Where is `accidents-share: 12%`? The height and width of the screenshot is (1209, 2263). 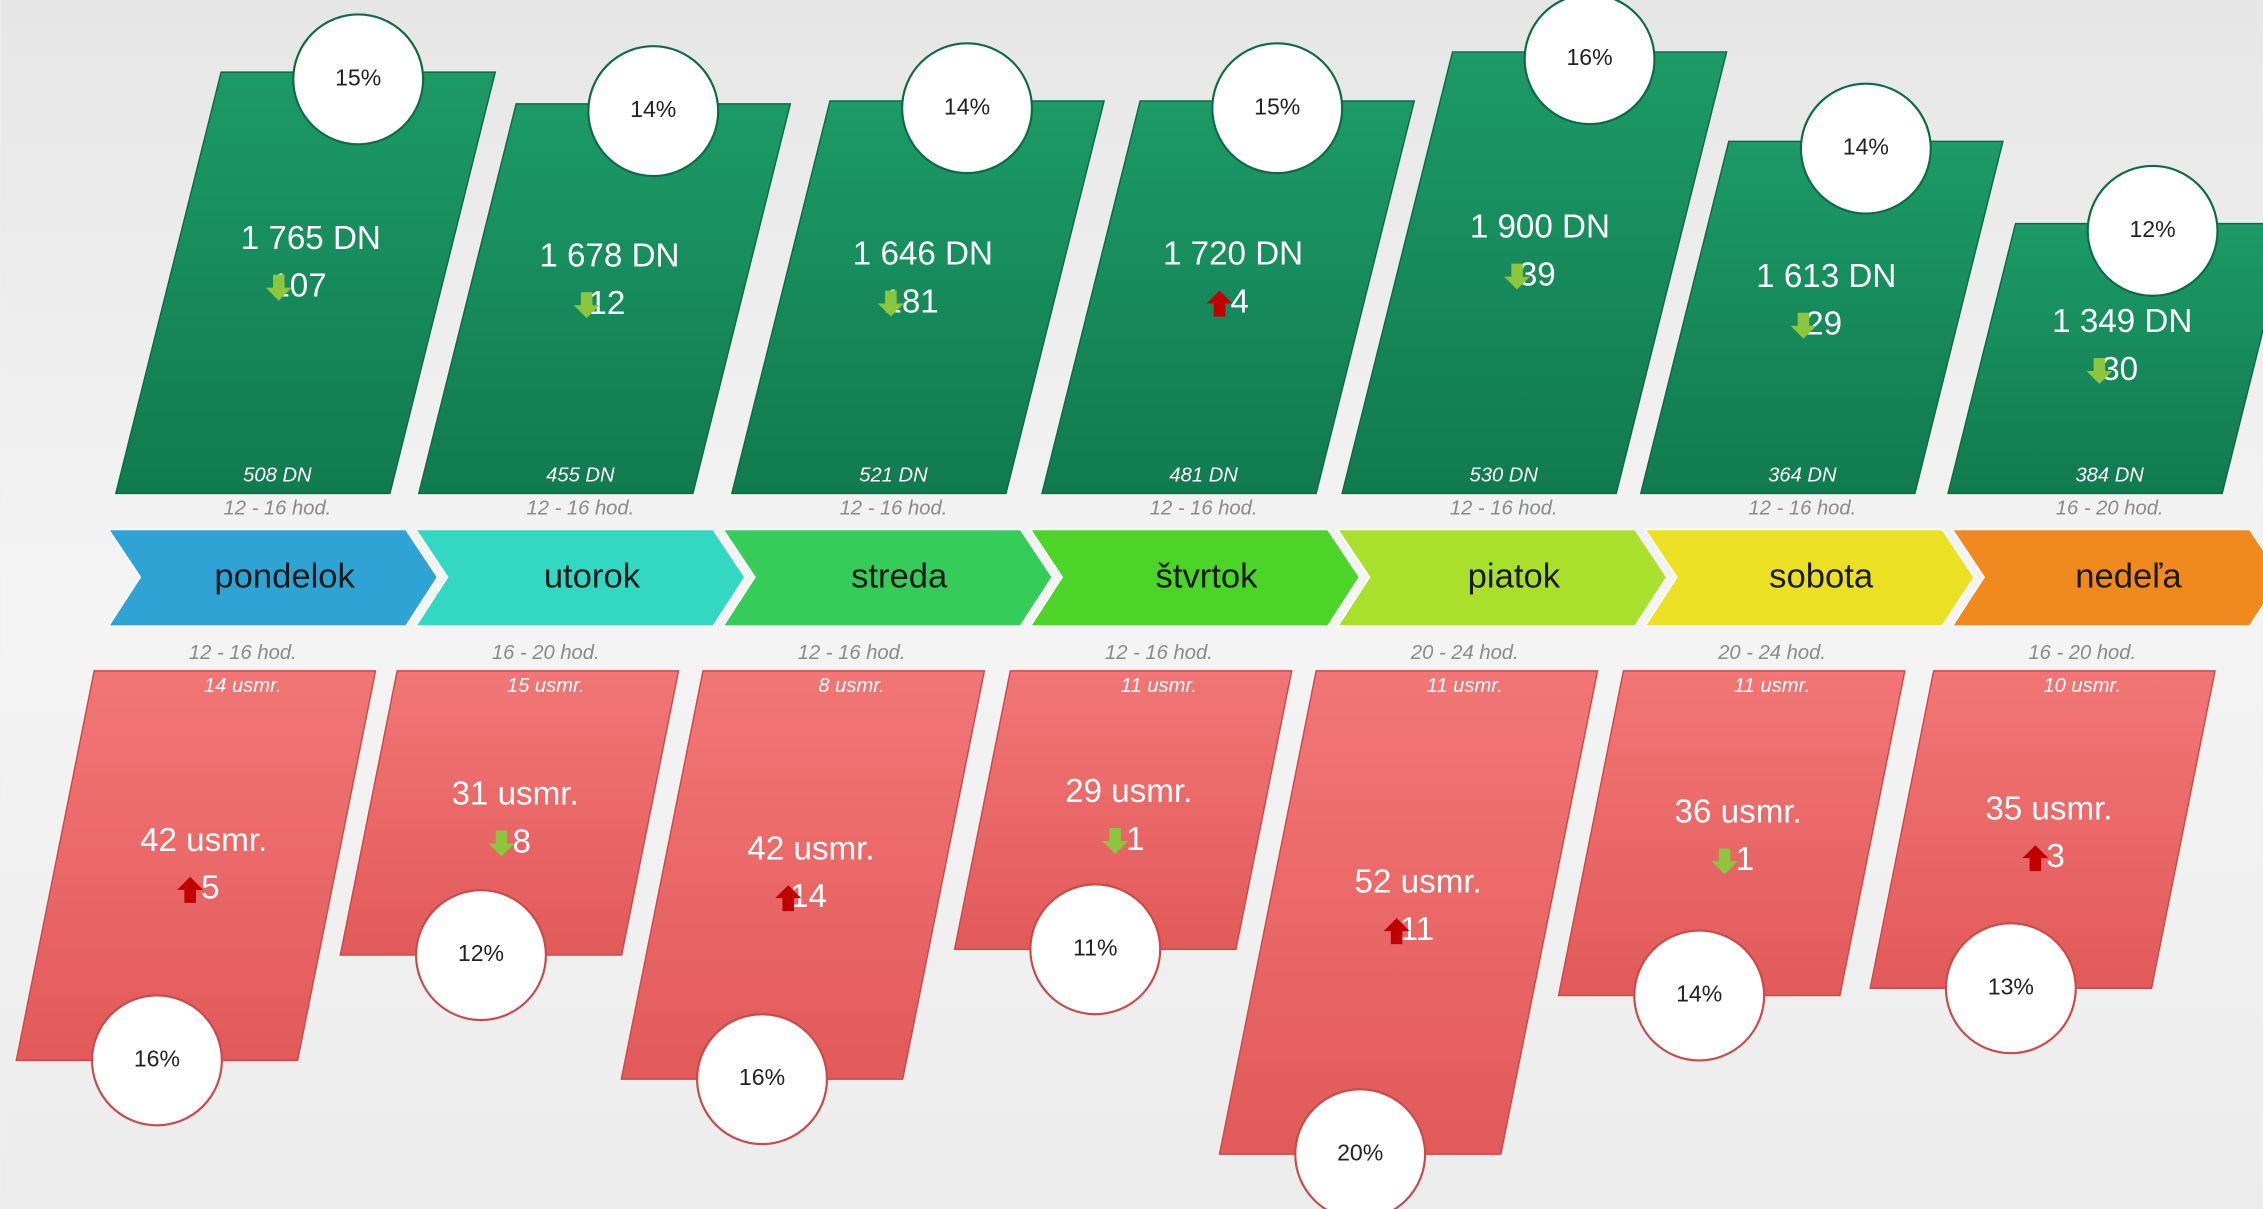
accidents-share: 12% is located at coordinates (2152, 229).